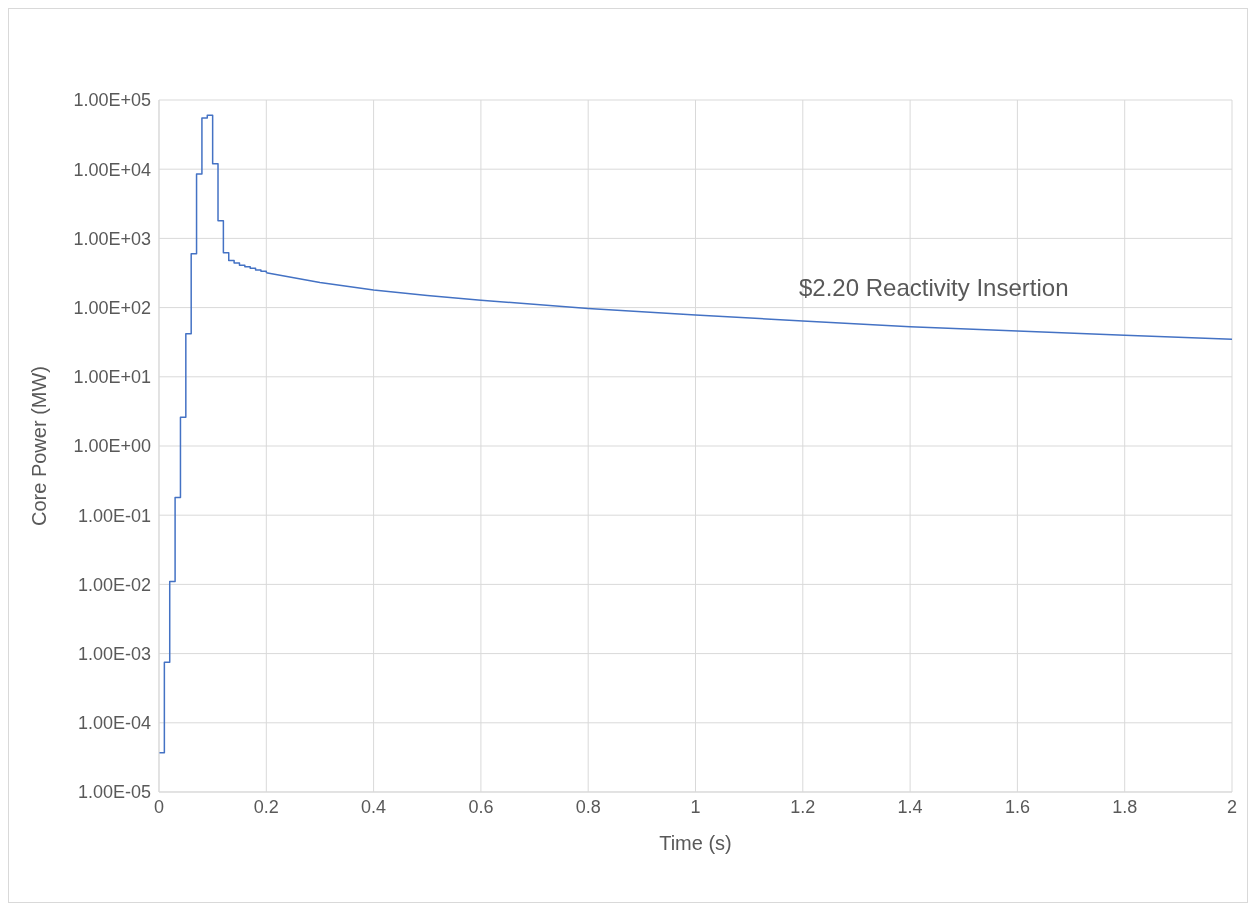 This screenshot has height=911, width=1248. Describe the element at coordinates (114, 653) in the screenshot. I see `y-tick-label: 1.00E-03` at that location.